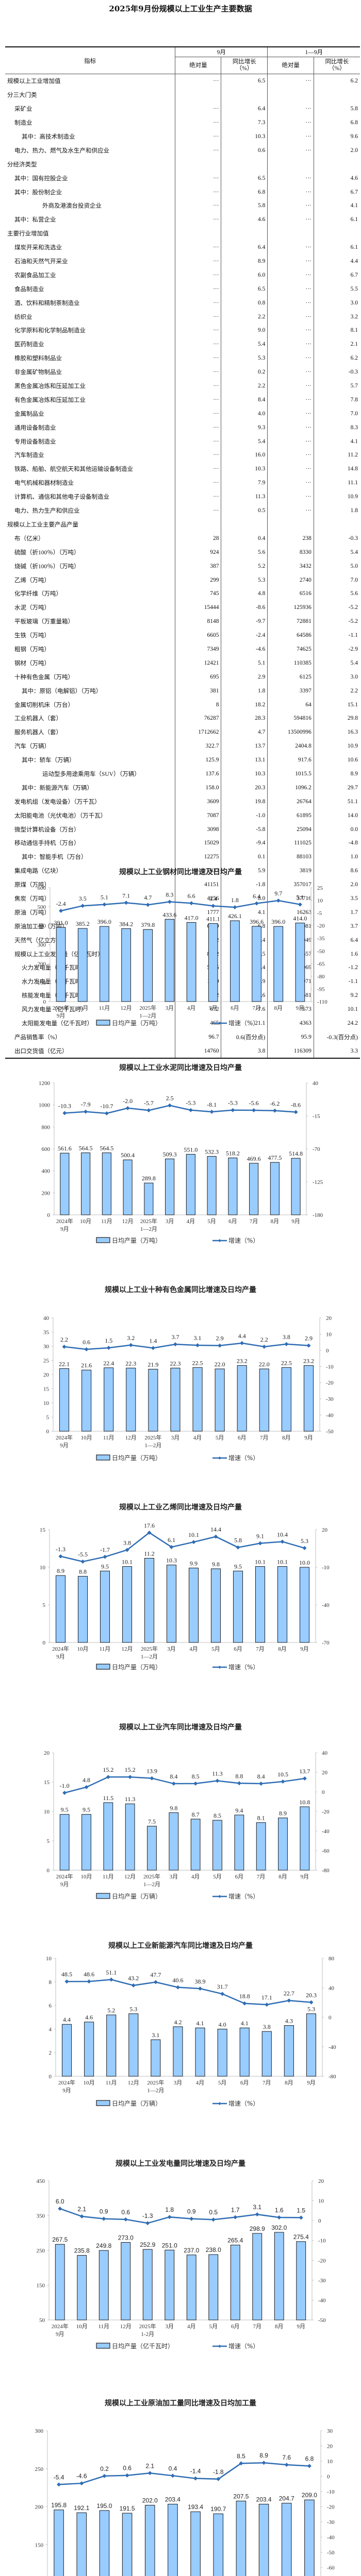 This screenshot has height=2576, width=361. I want to click on bar-value-label: 8.7, so click(196, 1814).